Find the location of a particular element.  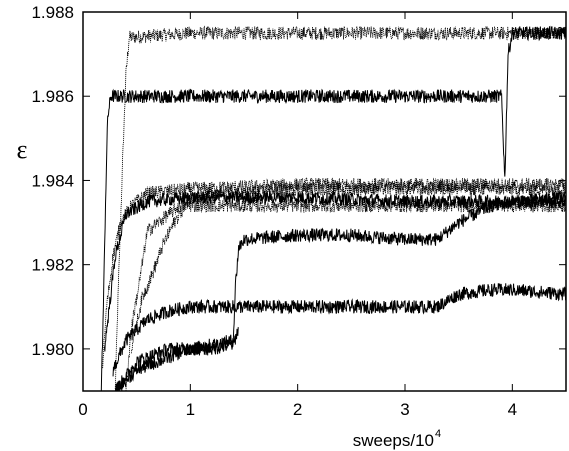

x-tick-label-0: 0 is located at coordinates (82, 409).